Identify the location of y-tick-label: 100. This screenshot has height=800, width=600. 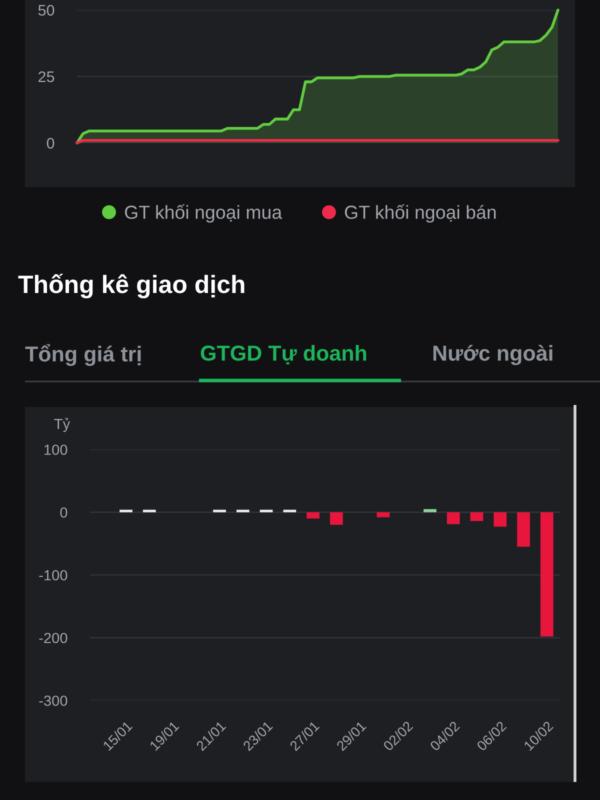
(56, 449).